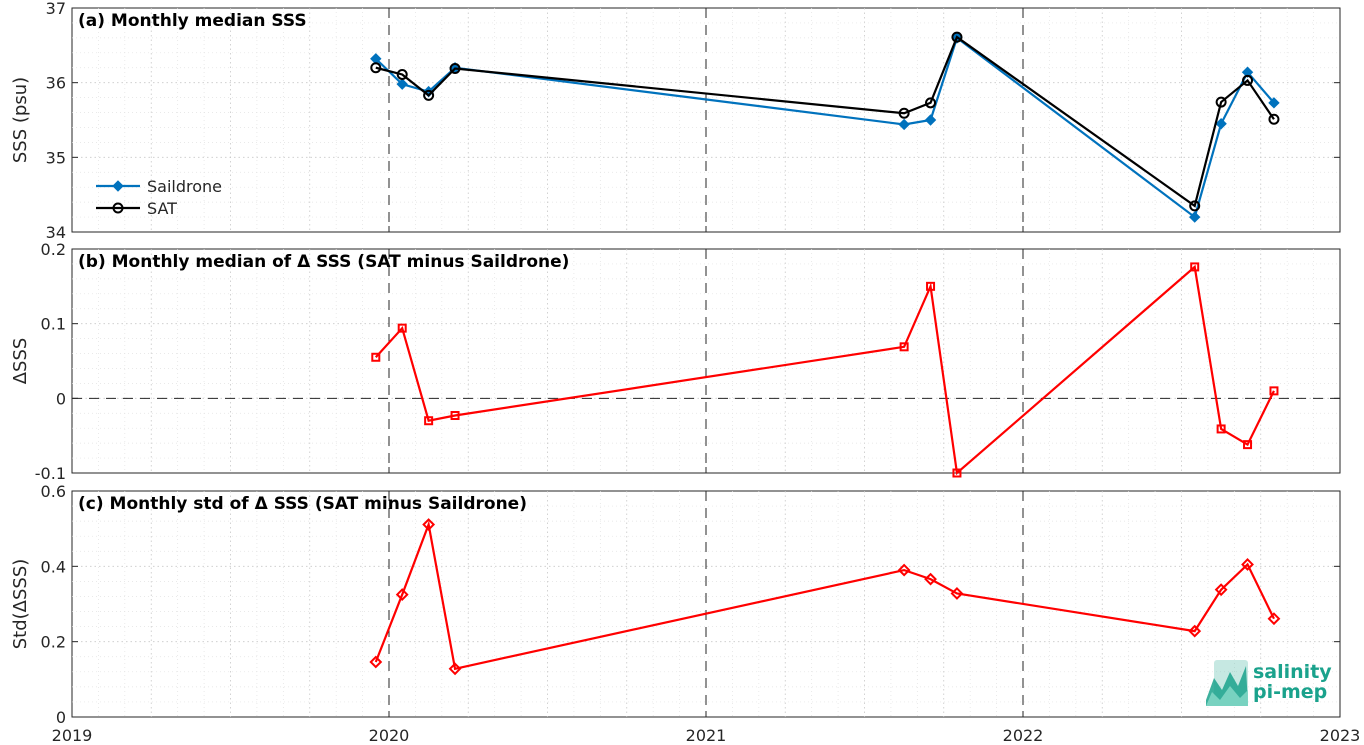  I want to click on panel-title: (a) Monthly median SSS, so click(192, 21).